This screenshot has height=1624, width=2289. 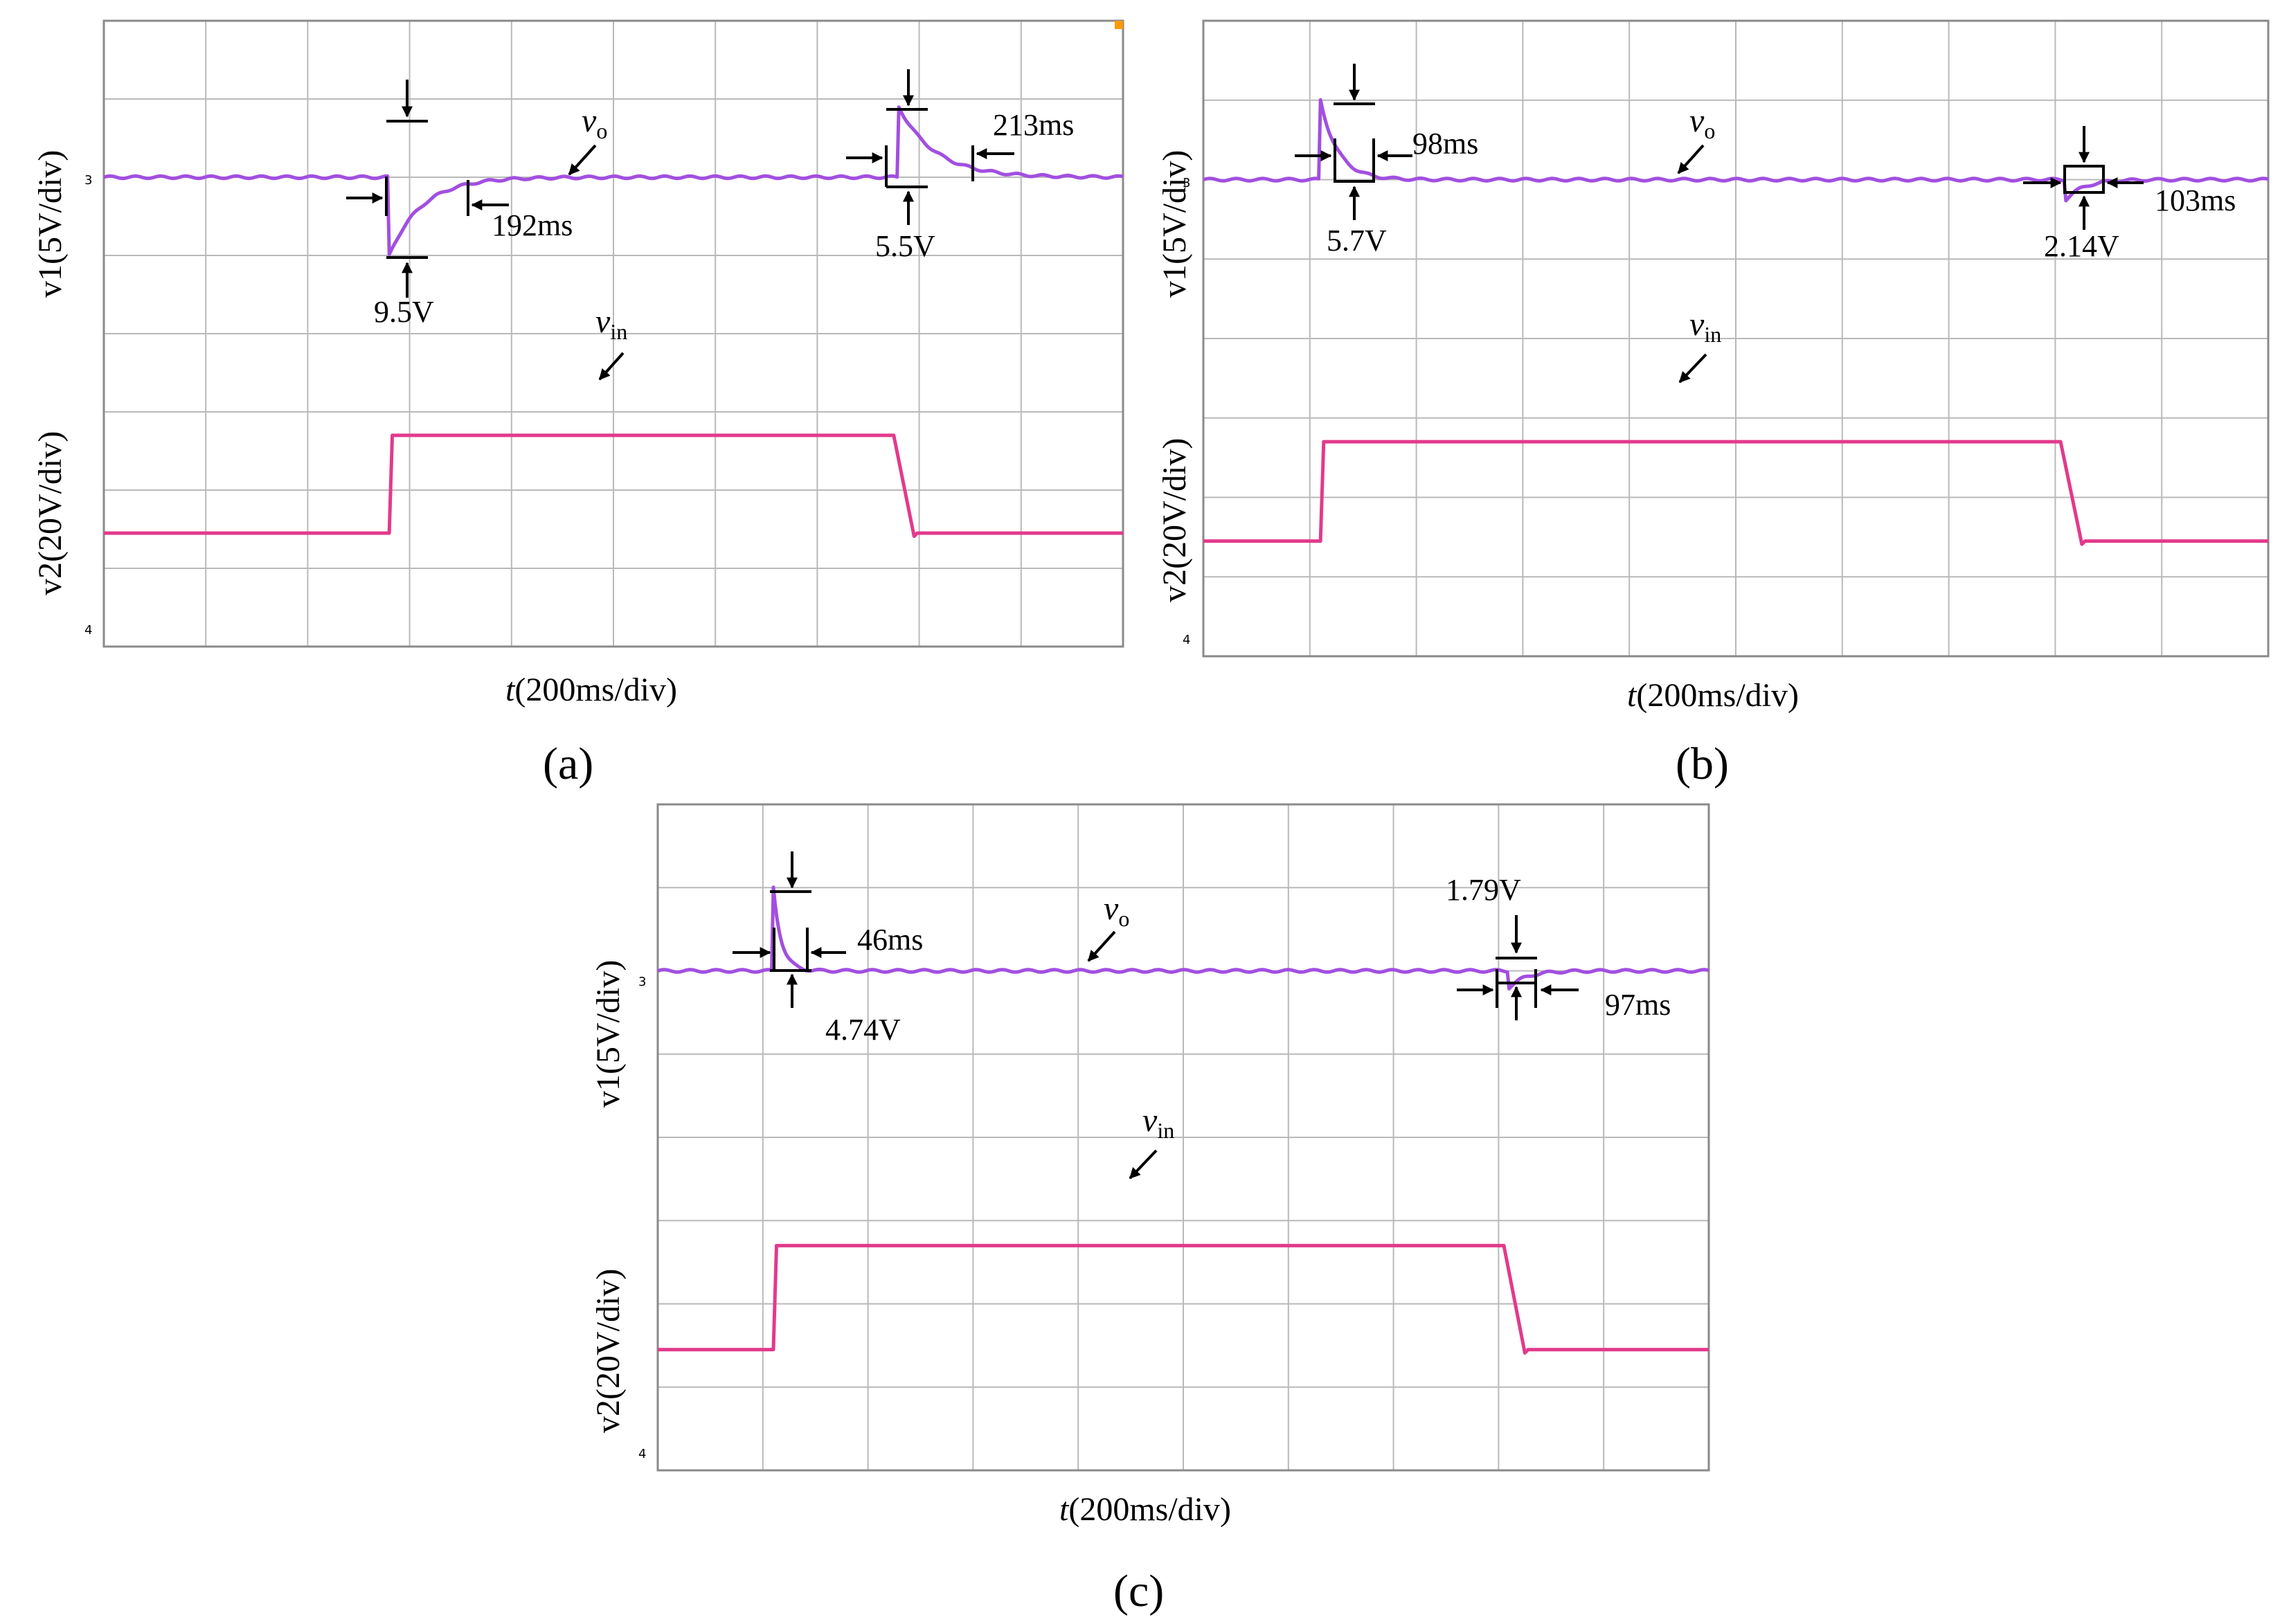 I want to click on vin-label-b: vin, so click(x=1705, y=326).